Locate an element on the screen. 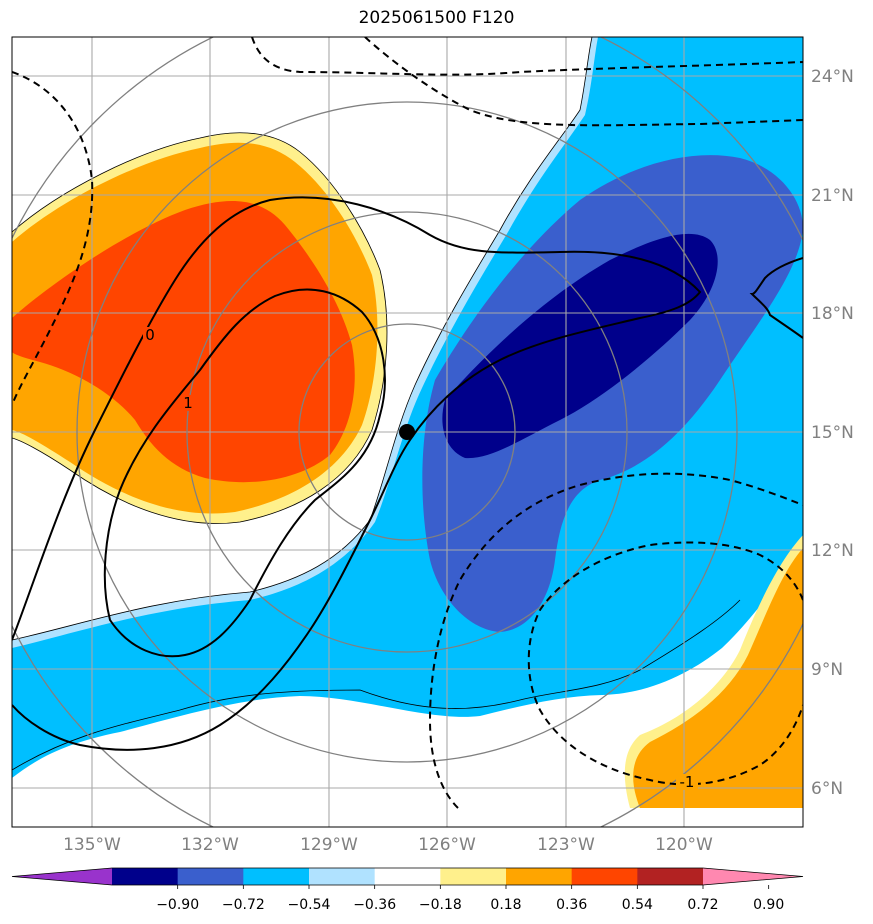  colorbar-tick-label: −0.18 is located at coordinates (440, 905).